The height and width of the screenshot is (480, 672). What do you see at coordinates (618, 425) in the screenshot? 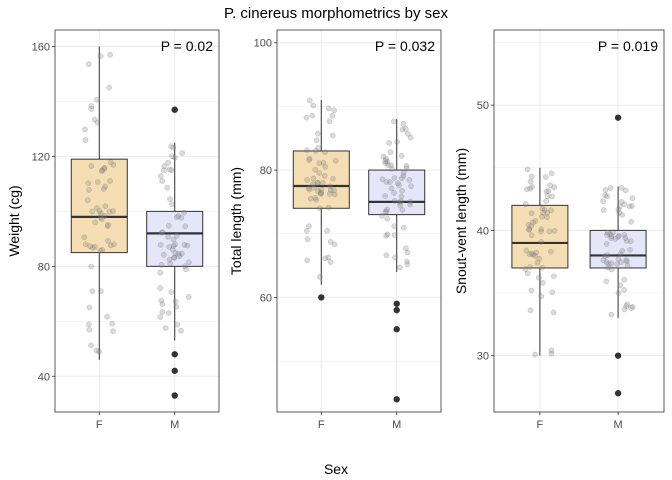
I see `x-tick-label: M` at bounding box center [618, 425].